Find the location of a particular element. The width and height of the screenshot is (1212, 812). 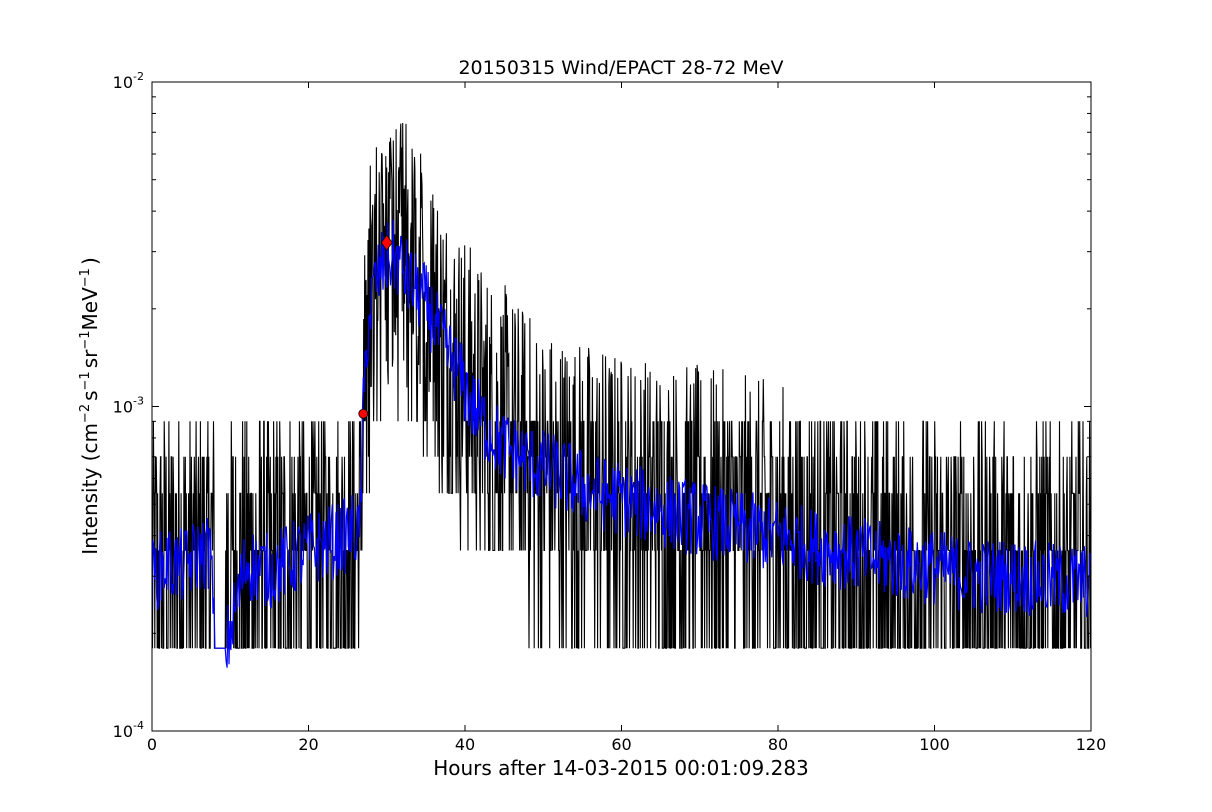

x-tick-labels: 0 20 40 60 80 100 120 is located at coordinates (626, 744).